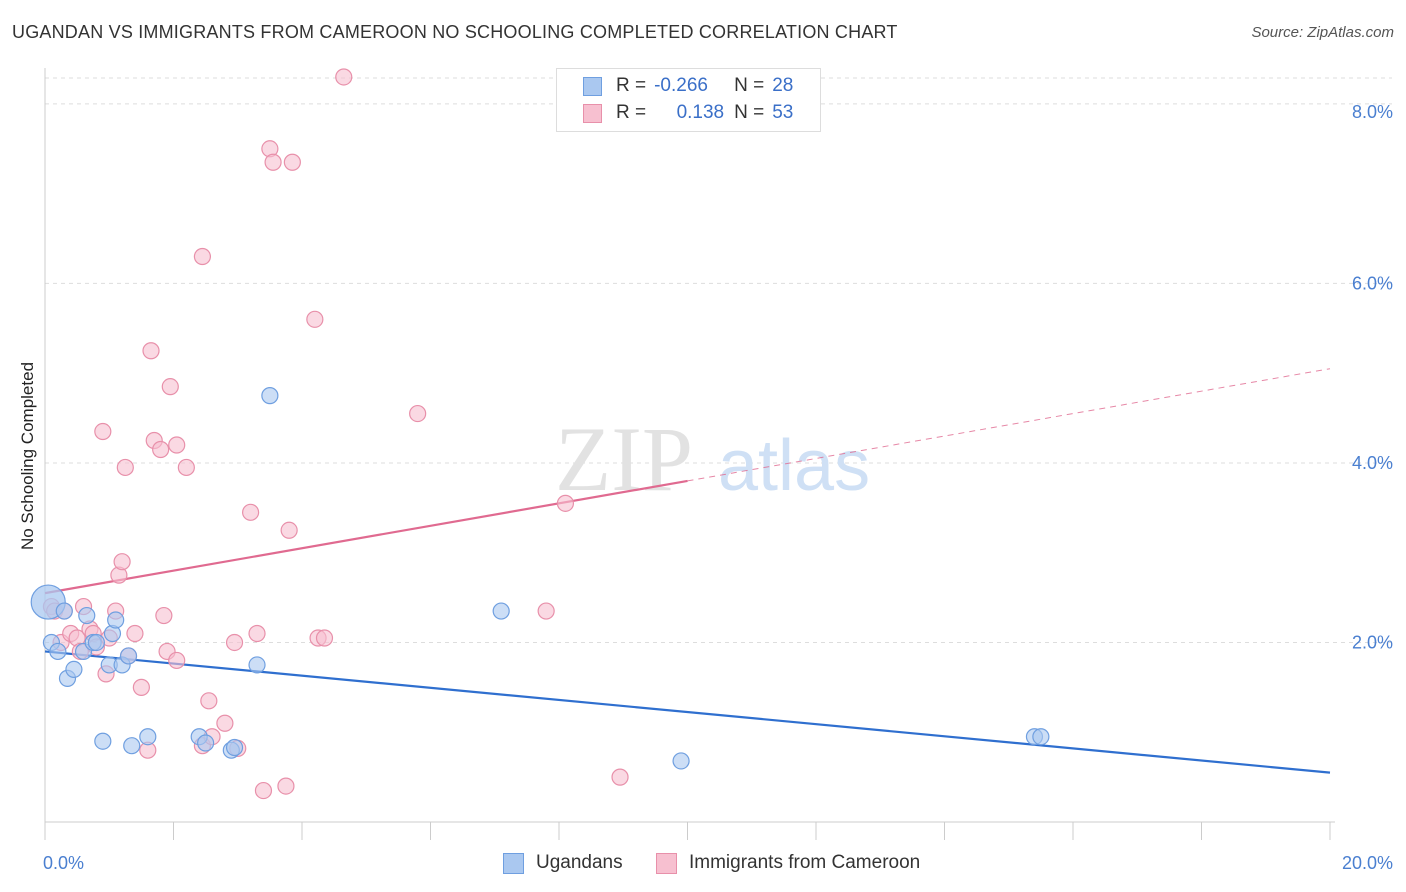  I want to click on y-tick-label: 6.0%, so click(1372, 283).